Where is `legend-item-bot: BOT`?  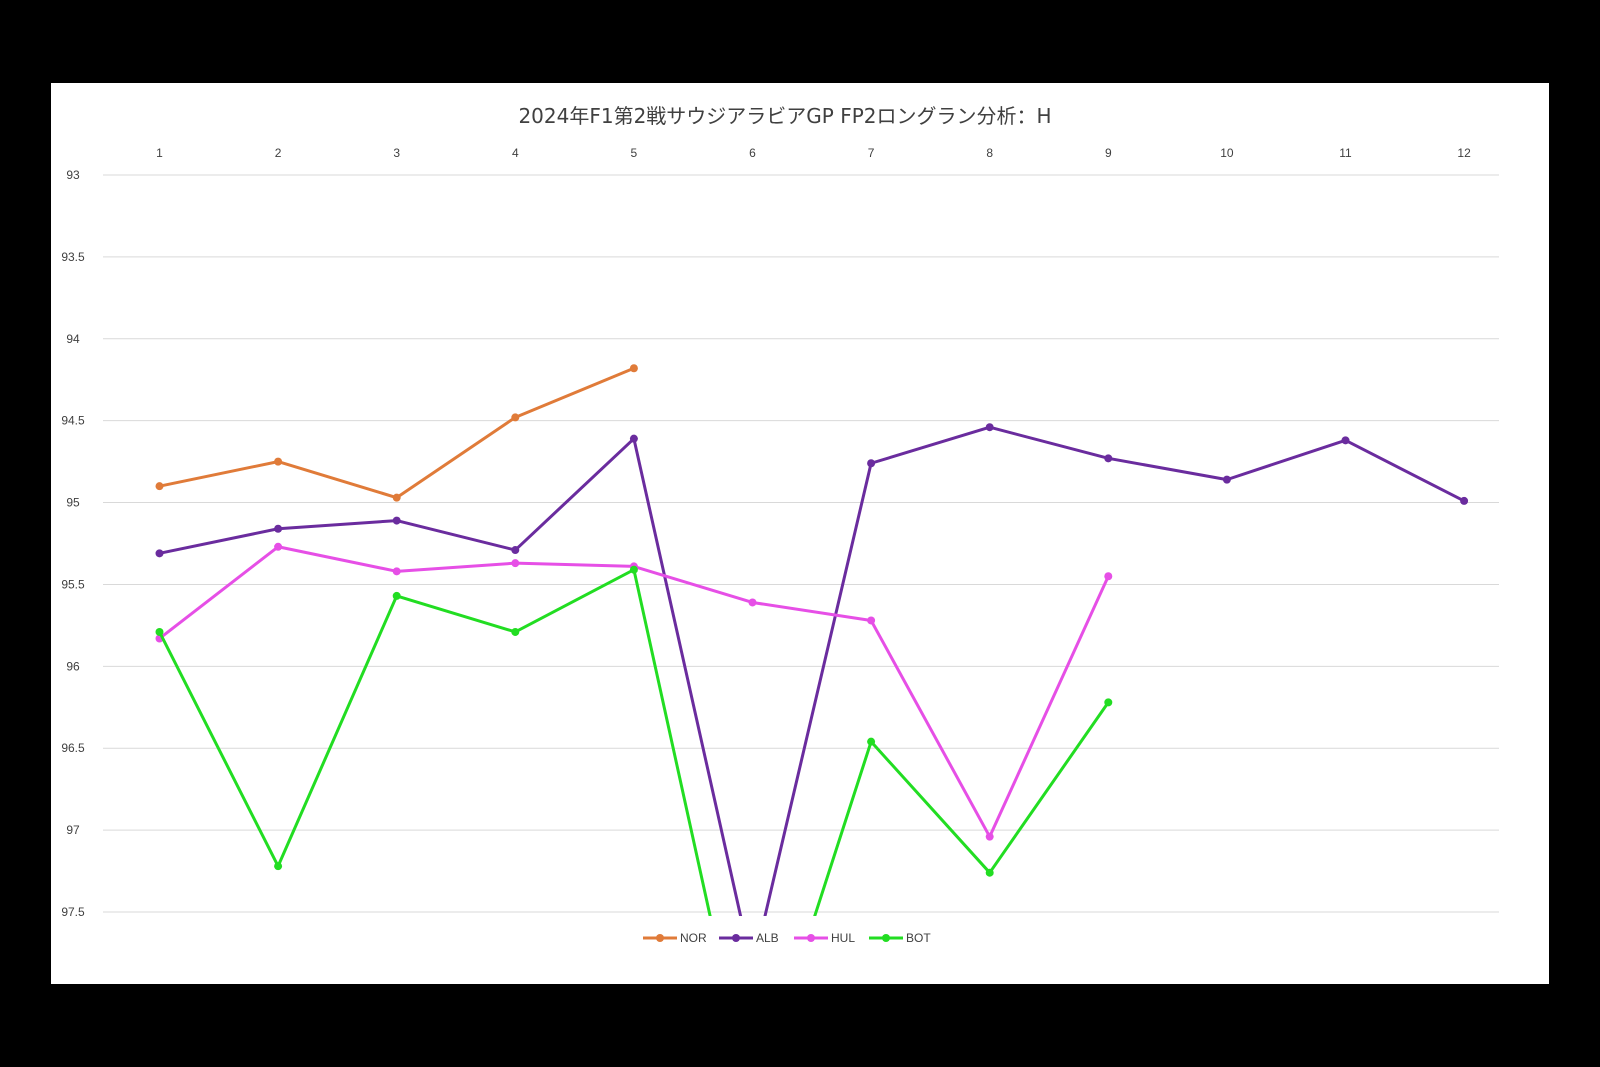
legend-item-bot: BOT is located at coordinates (900, 938).